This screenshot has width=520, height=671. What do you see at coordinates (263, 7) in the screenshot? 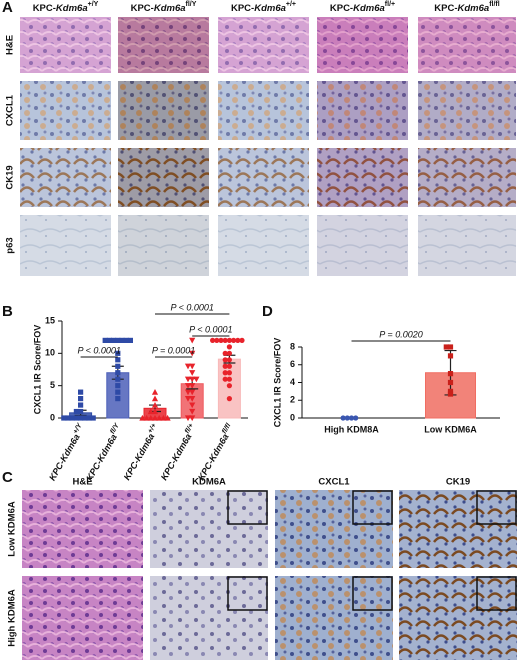
I see `column-header: KPC-Kdm6a+/+` at bounding box center [263, 7].